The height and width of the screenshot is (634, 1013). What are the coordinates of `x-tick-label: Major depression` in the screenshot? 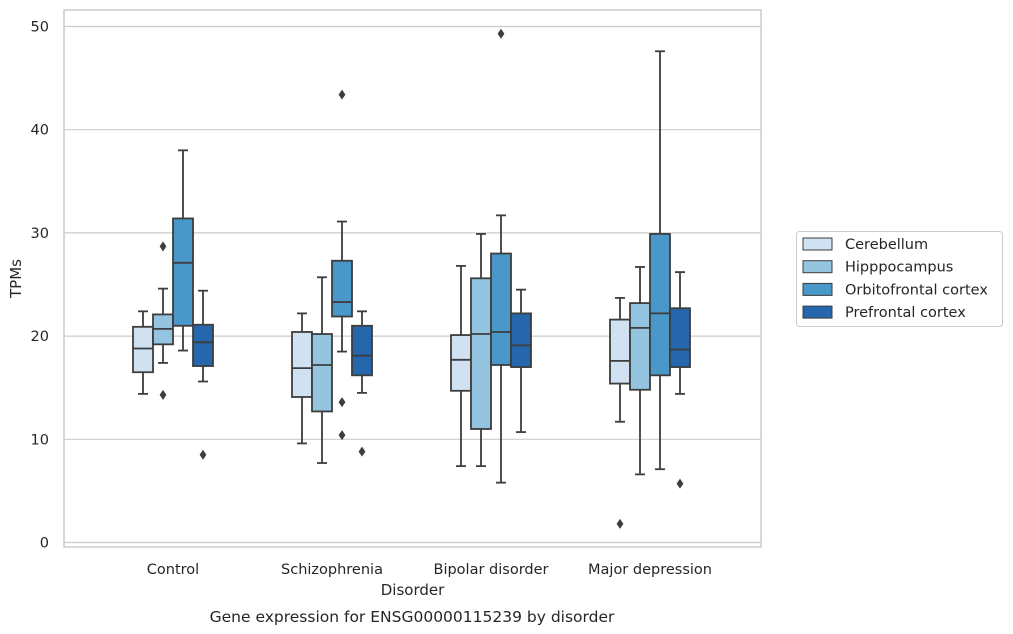 It's located at (650, 570).